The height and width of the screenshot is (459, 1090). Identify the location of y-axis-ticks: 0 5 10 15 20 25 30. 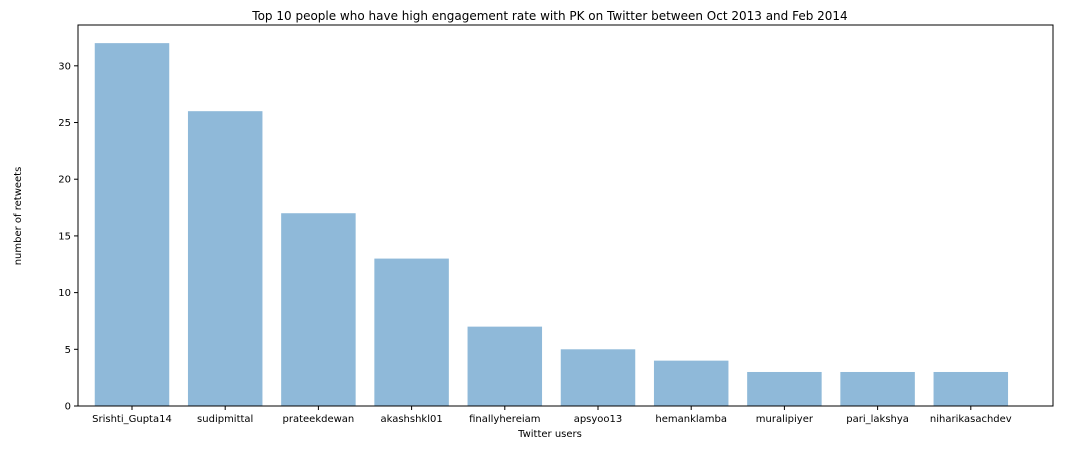
(68, 237).